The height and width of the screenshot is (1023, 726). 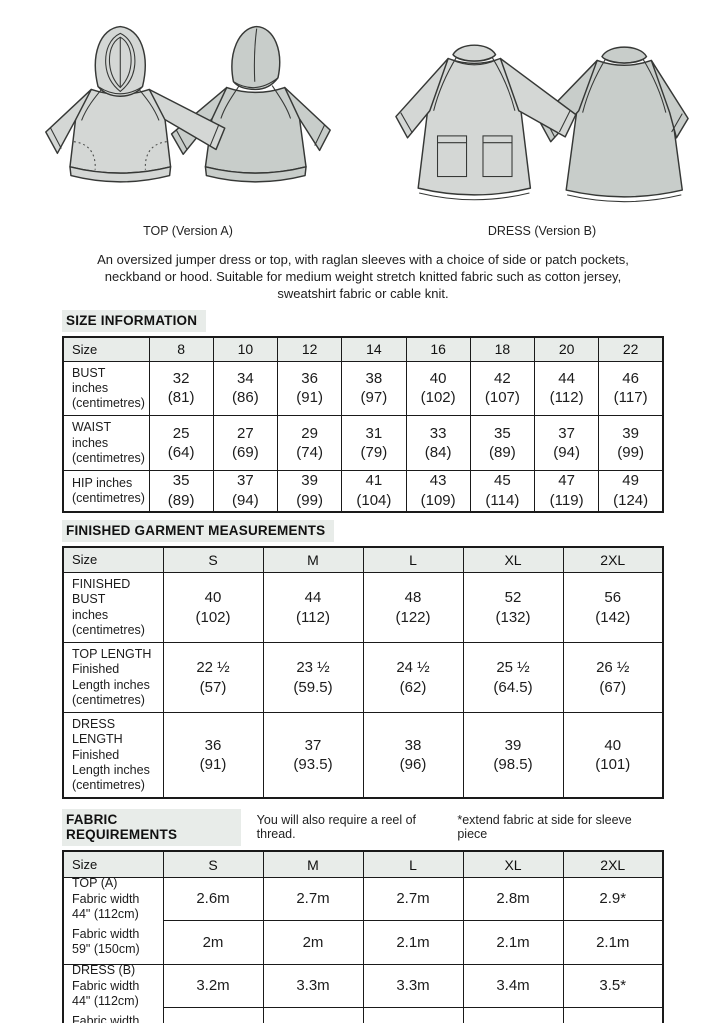 I want to click on column-header: M, so click(x=313, y=559).